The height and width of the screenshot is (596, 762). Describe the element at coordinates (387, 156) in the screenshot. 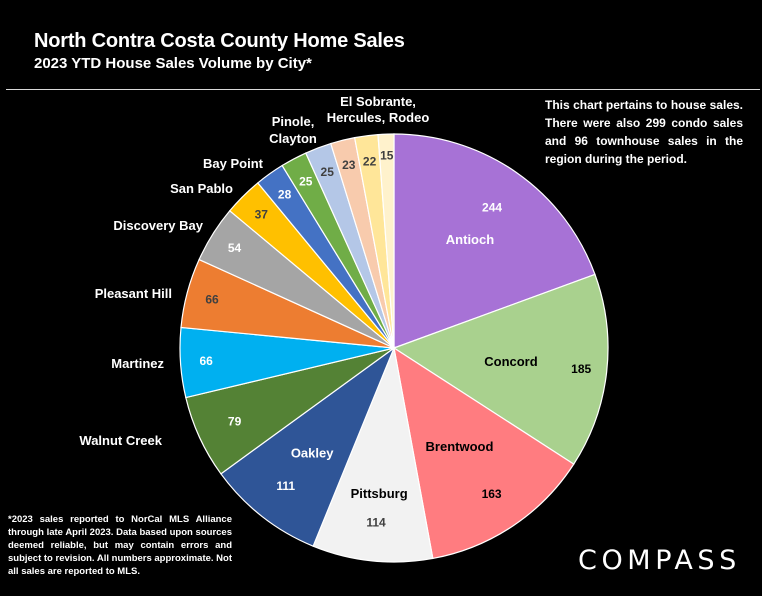

I see `value-label: 15` at that location.